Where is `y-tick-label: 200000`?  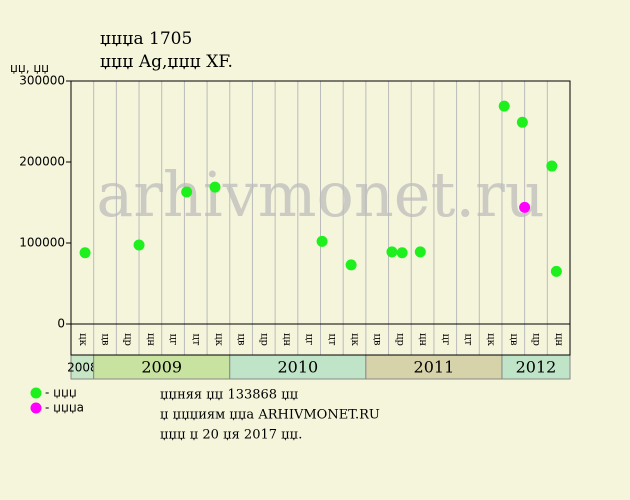
y-tick-label: 200000 is located at coordinates (42, 162).